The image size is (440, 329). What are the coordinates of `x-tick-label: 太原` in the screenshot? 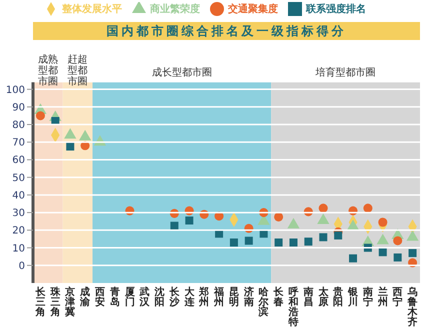 It's located at (323, 297).